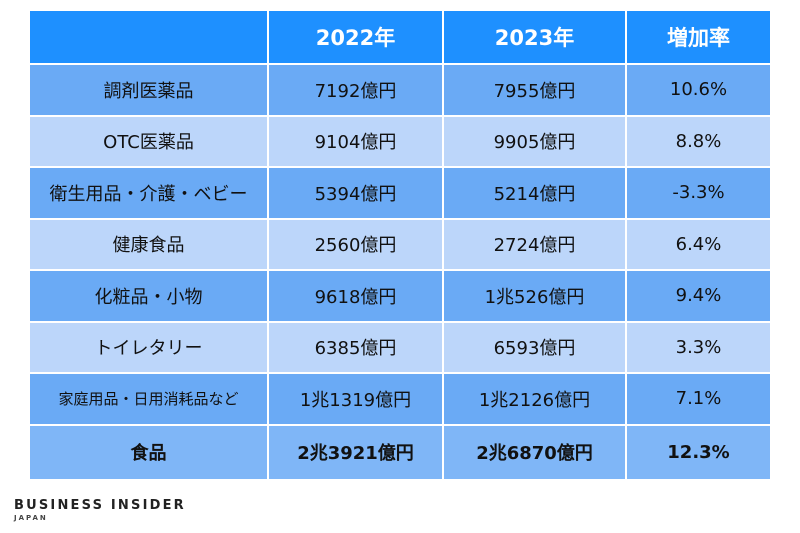  Describe the element at coordinates (31, 518) in the screenshot. I see `logo-edition: JAPAN` at that location.